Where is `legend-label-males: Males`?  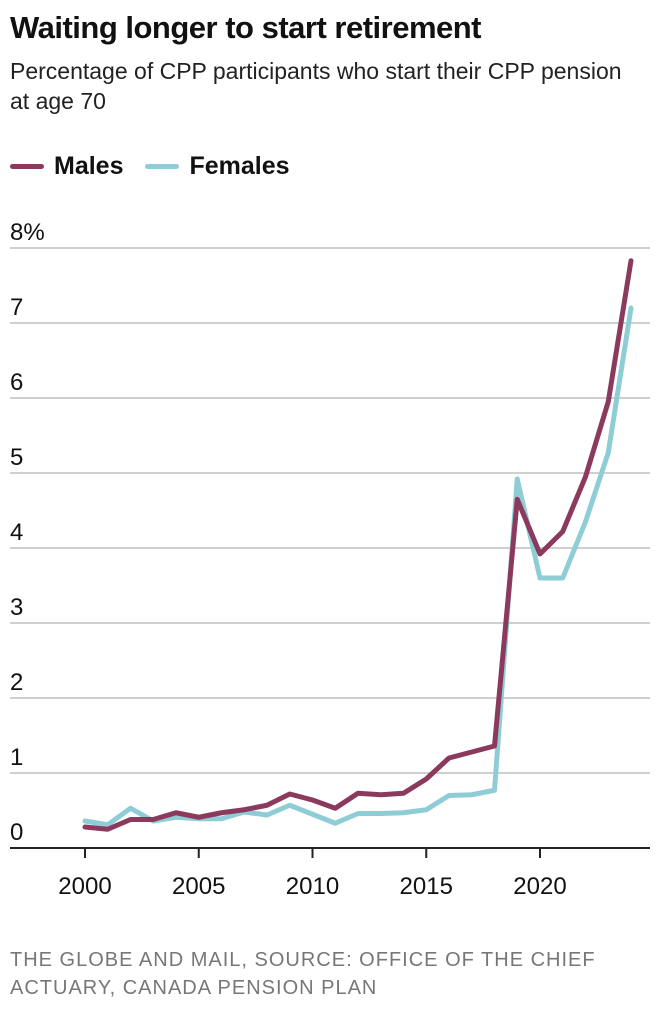 legend-label-males: Males is located at coordinates (89, 166).